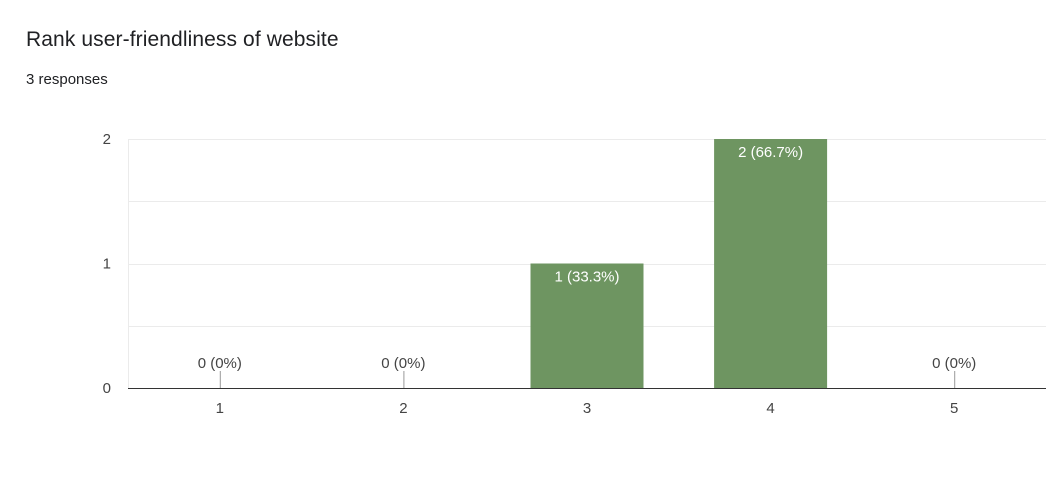 The width and height of the screenshot is (1061, 488). Describe the element at coordinates (107, 388) in the screenshot. I see `y-tick-label: 0` at that location.